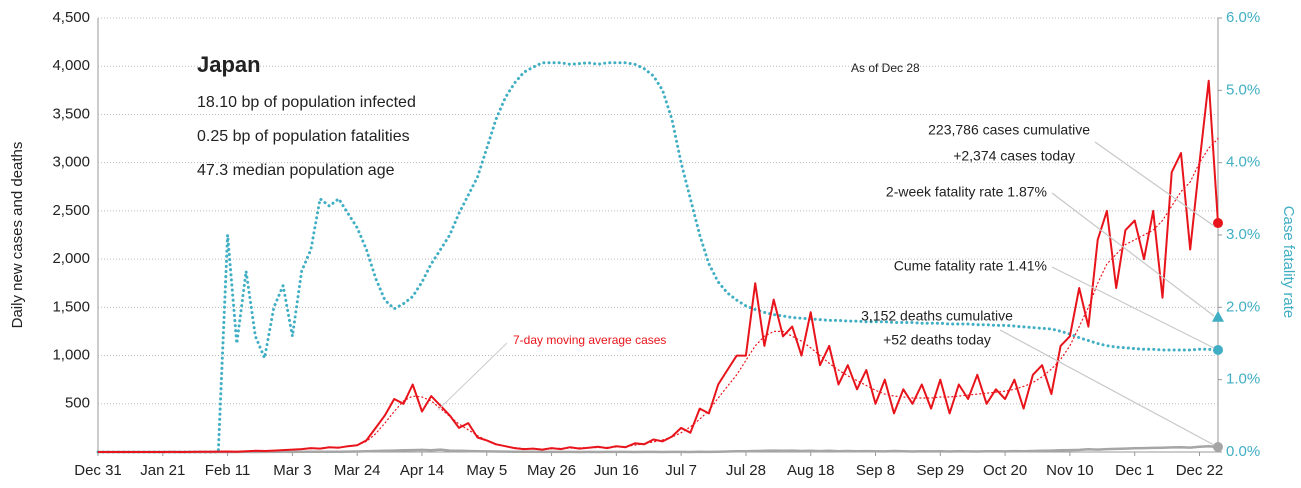 Image resolution: width=1301 pixels, height=488 pixels. What do you see at coordinates (589, 340) in the screenshot?
I see `avg-label: 7-day moving average cases` at bounding box center [589, 340].